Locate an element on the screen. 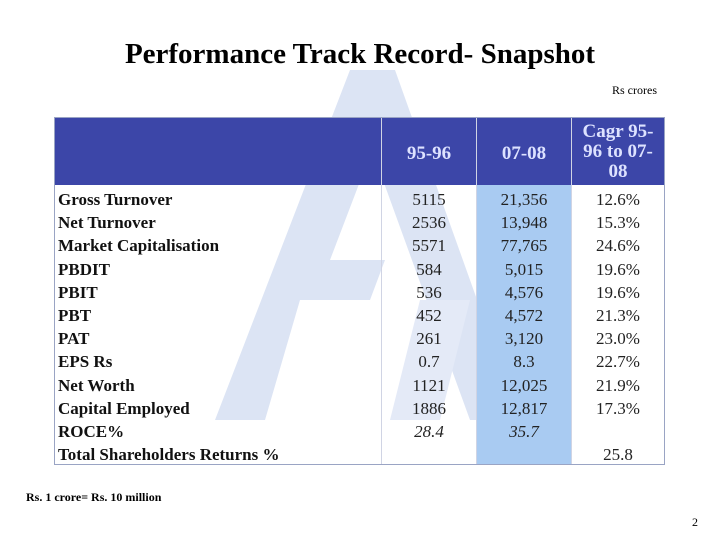  table-row: PBIT 536 4,576 19.6% is located at coordinates (359, 292).